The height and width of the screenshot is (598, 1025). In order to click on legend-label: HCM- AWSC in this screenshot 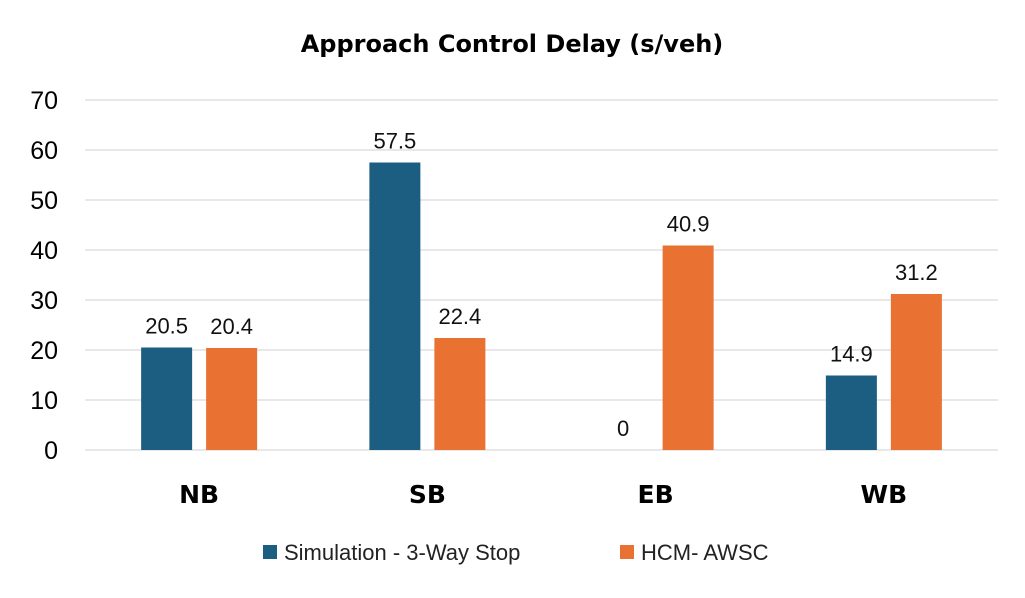, I will do `click(705, 552)`.